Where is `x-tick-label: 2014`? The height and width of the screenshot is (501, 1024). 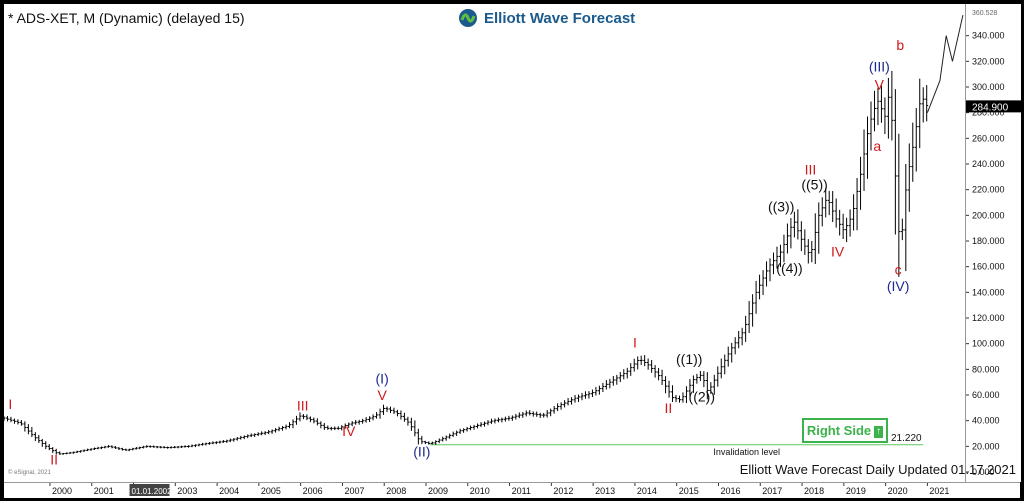 x-tick-label: 2014 is located at coordinates (647, 491).